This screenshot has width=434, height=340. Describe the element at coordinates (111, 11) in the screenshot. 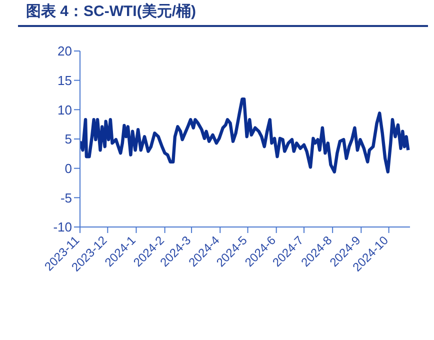

I see `chart-title: 图表 4：SC-WTI(美元/桶)` at that location.